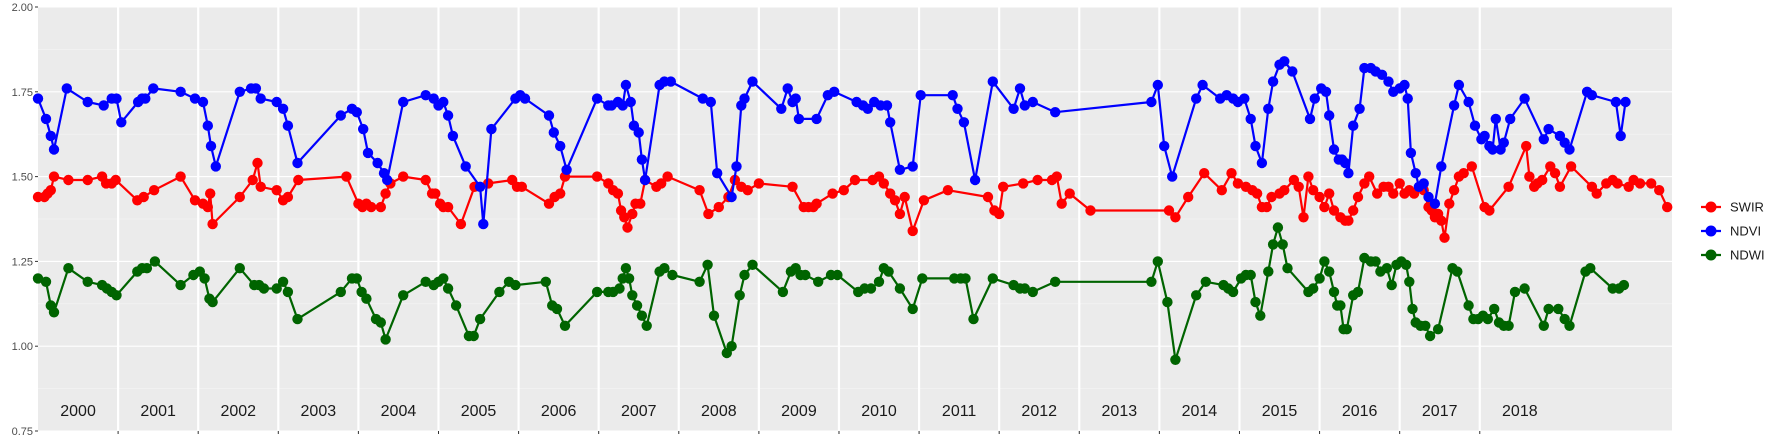 The height and width of the screenshot is (442, 1773). Describe the element at coordinates (1711, 255) in the screenshot. I see `legend-key-marker` at that location.